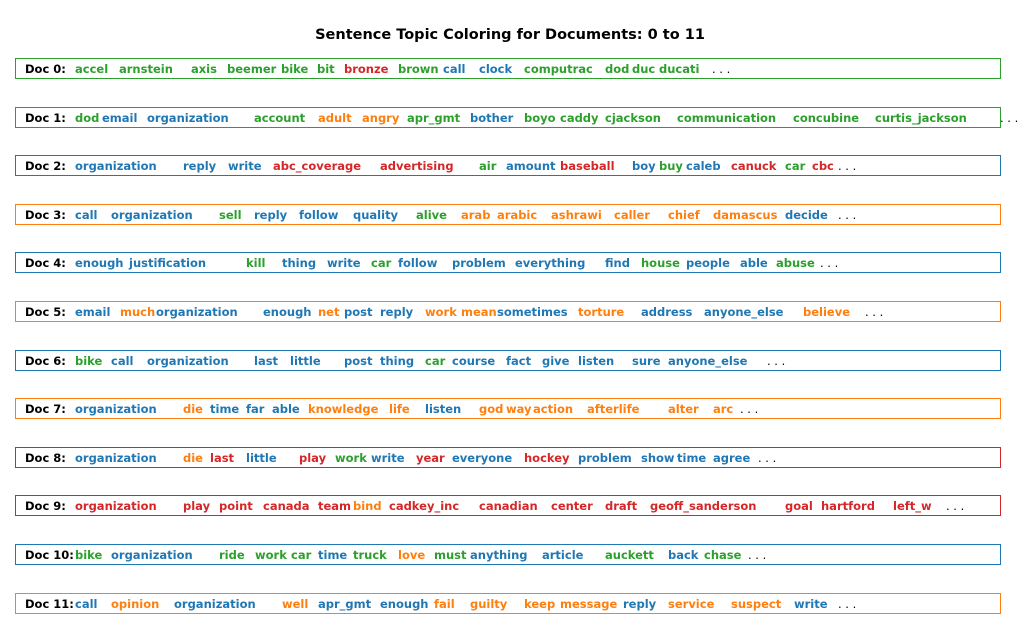  Describe the element at coordinates (333, 555) in the screenshot. I see `topic-word: time` at that location.